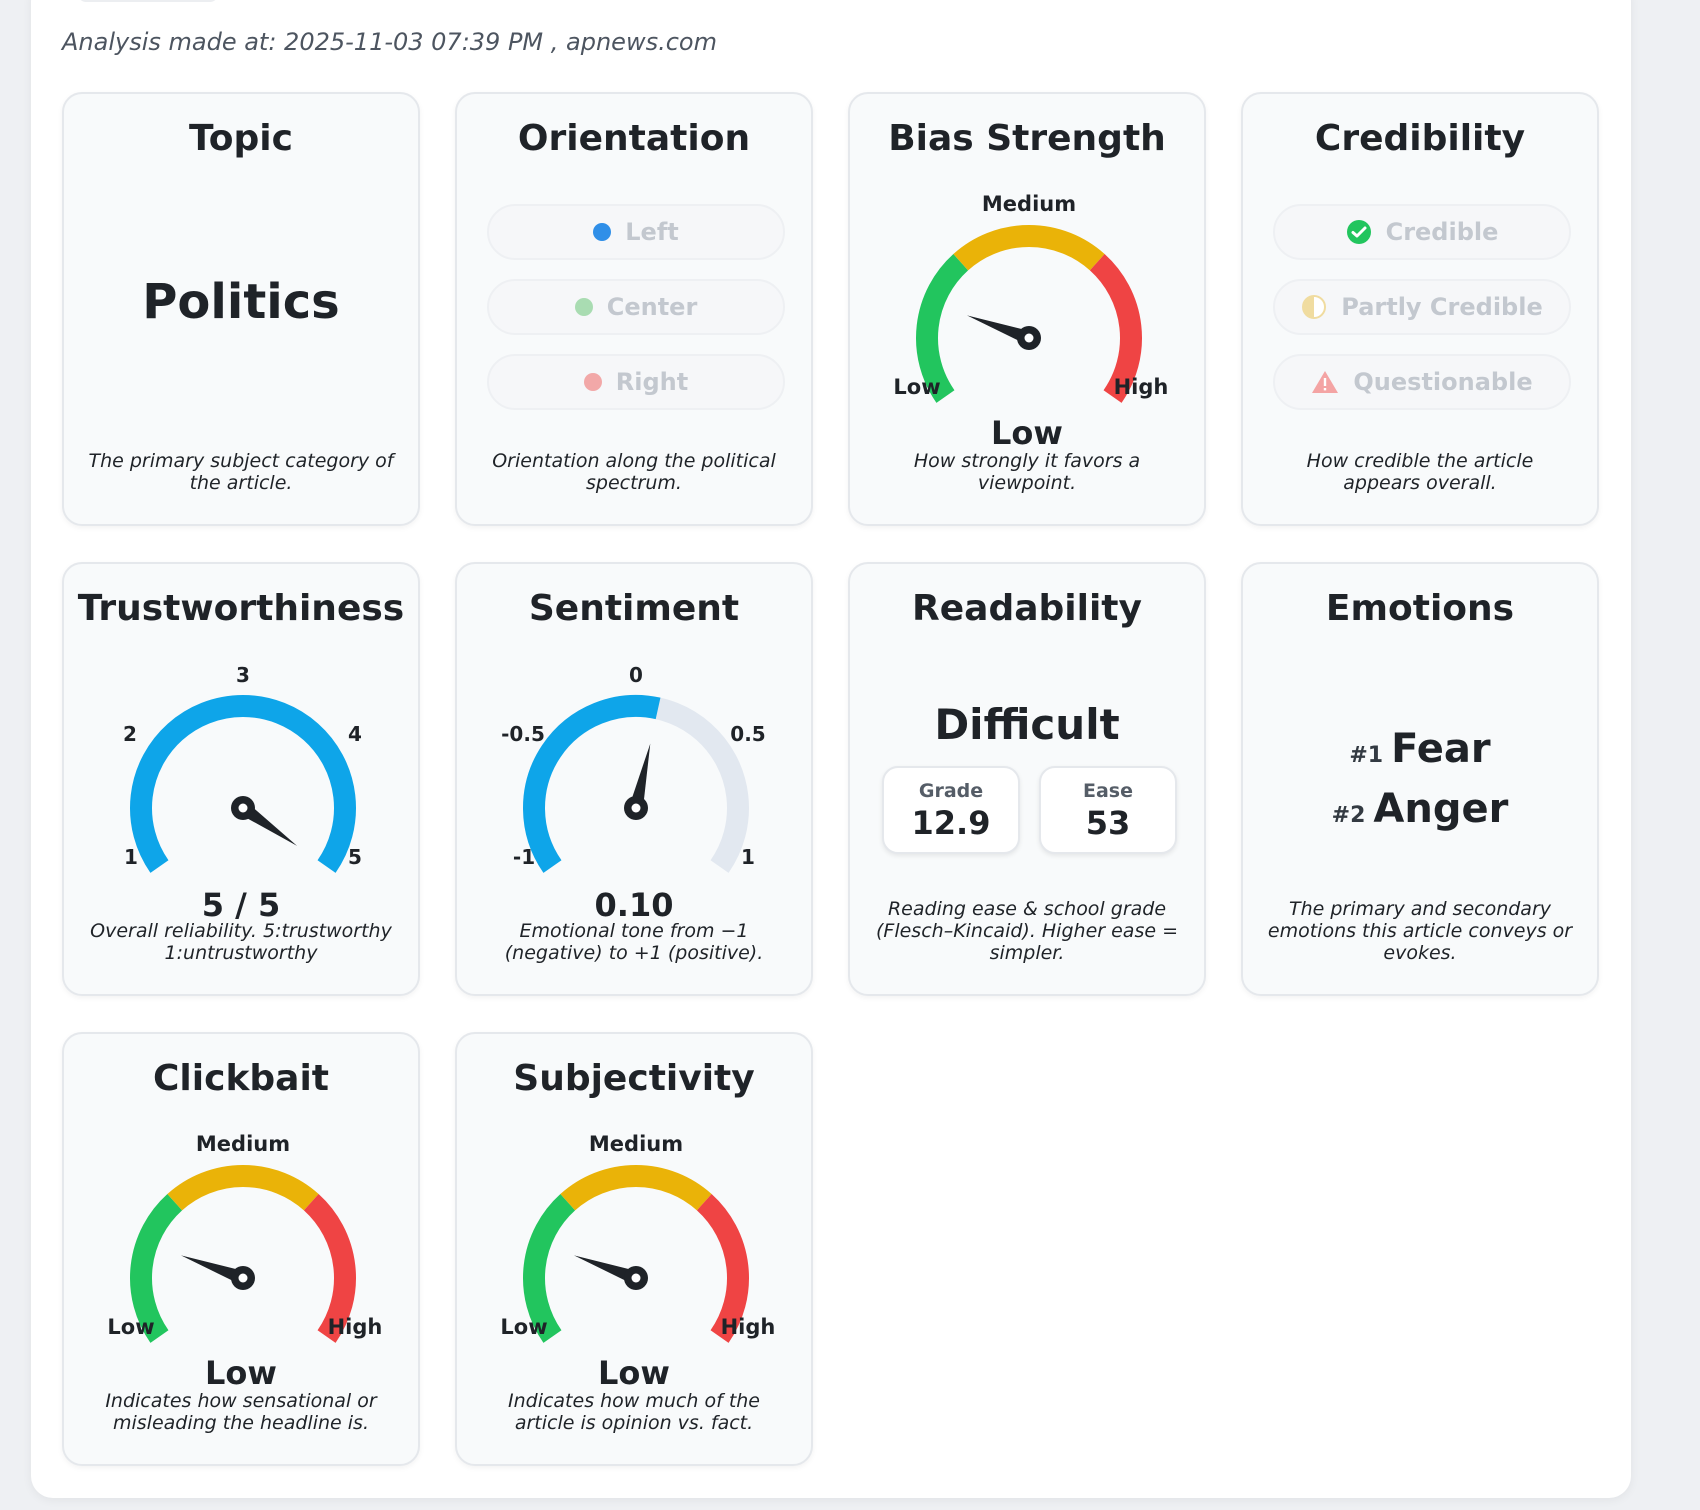 Image resolution: width=1700 pixels, height=1510 pixels. I want to click on blue-dot-icon, so click(602, 232).